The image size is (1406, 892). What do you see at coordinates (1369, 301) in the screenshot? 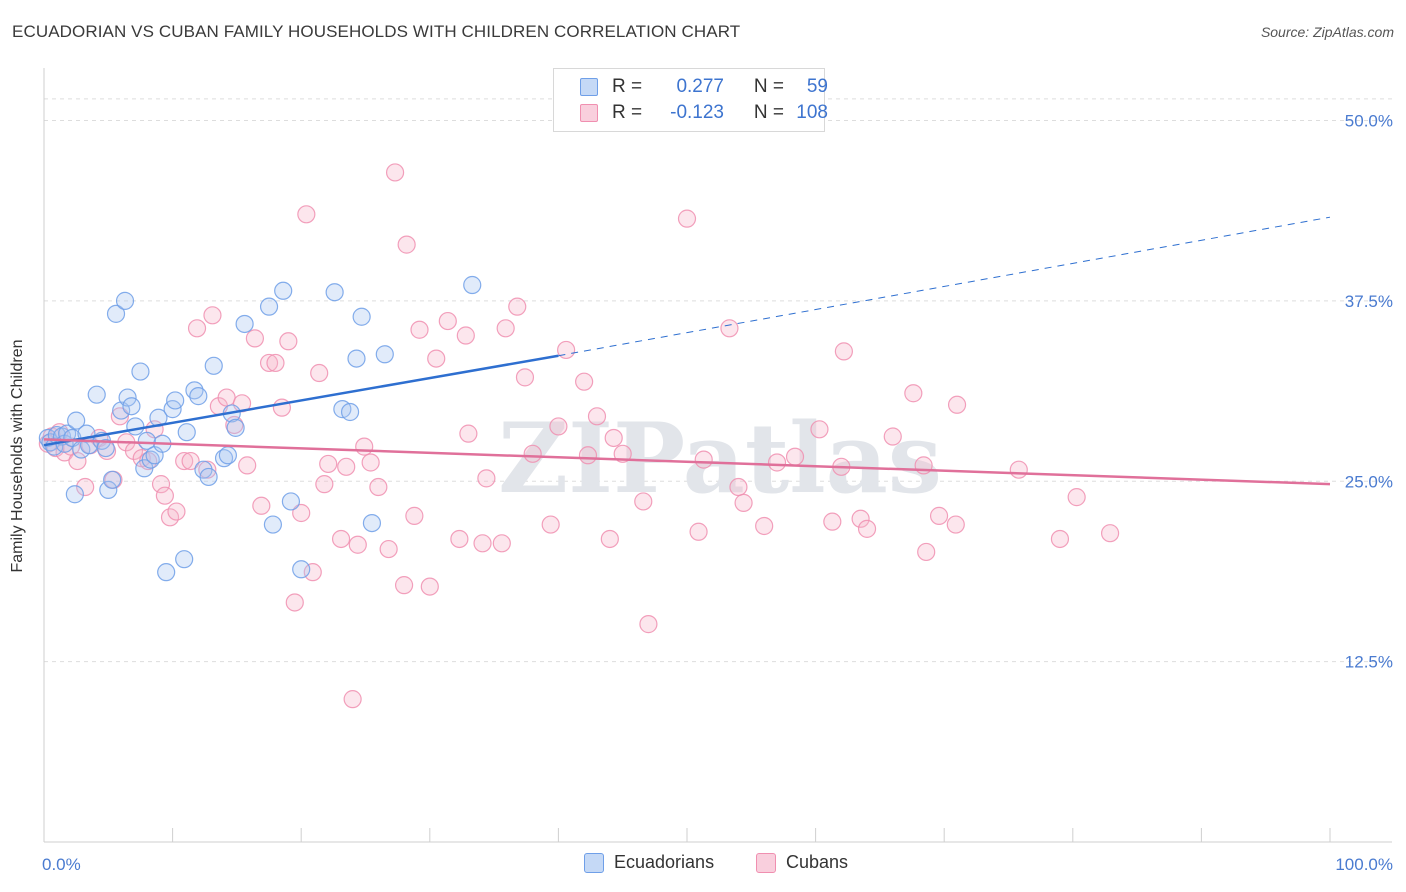
I see `y-tick-label: 37.5%` at bounding box center [1369, 301].